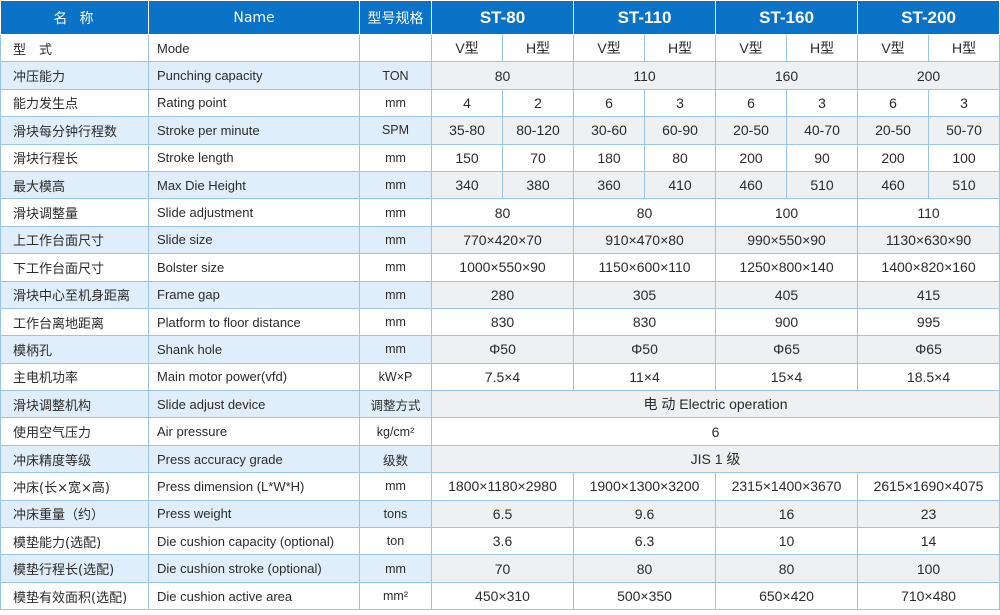 This screenshot has width=1000, height=615. I want to click on row-value: 1130×630×90, so click(928, 240).